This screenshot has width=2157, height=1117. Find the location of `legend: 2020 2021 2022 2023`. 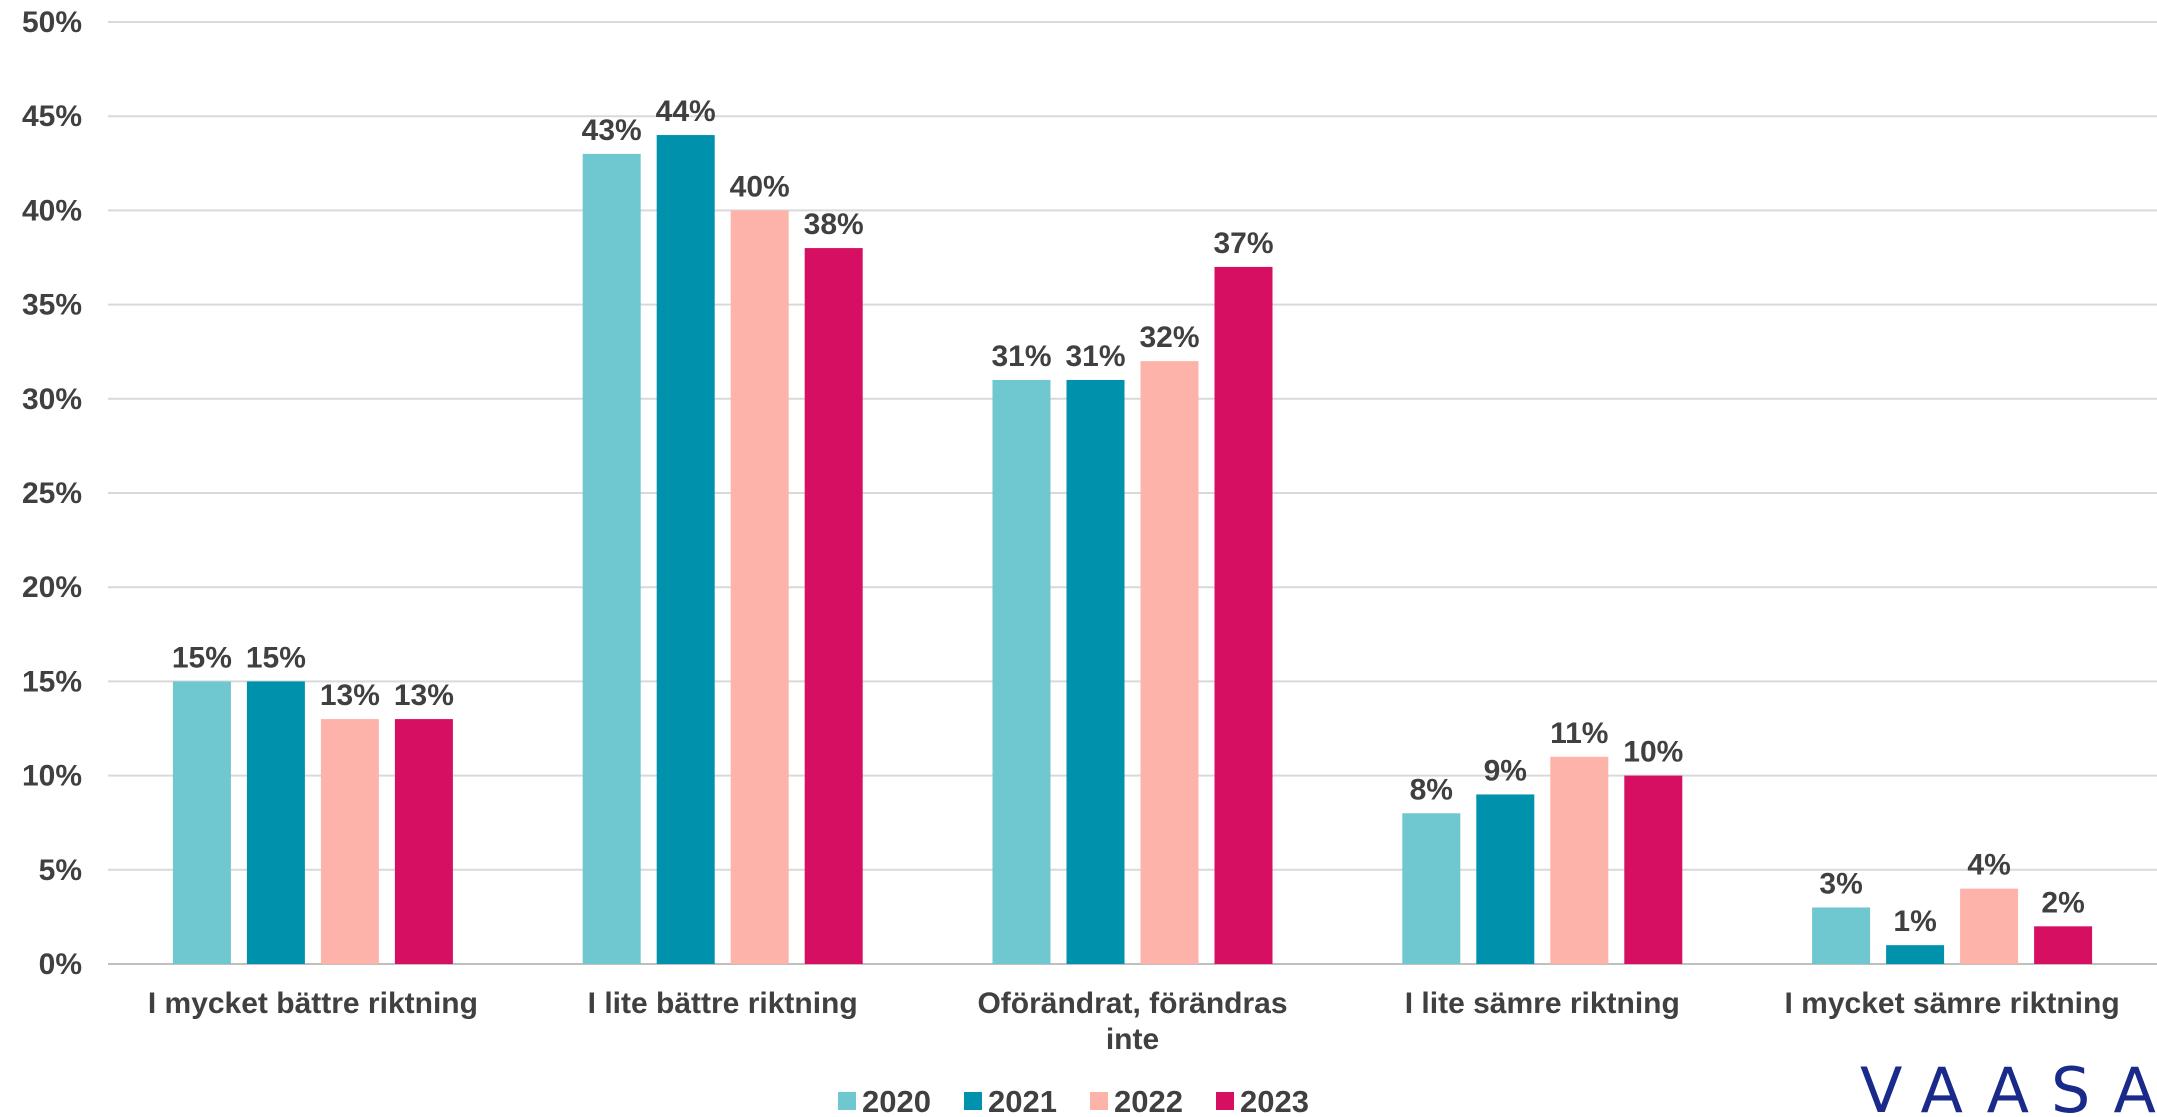

legend: 2020 2021 2022 2023 is located at coordinates (1073, 1100).